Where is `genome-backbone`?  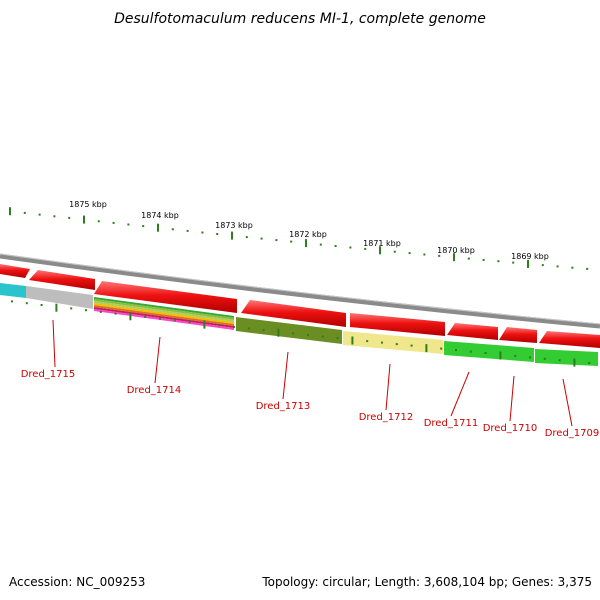
genome-backbone is located at coordinates (300, 291).